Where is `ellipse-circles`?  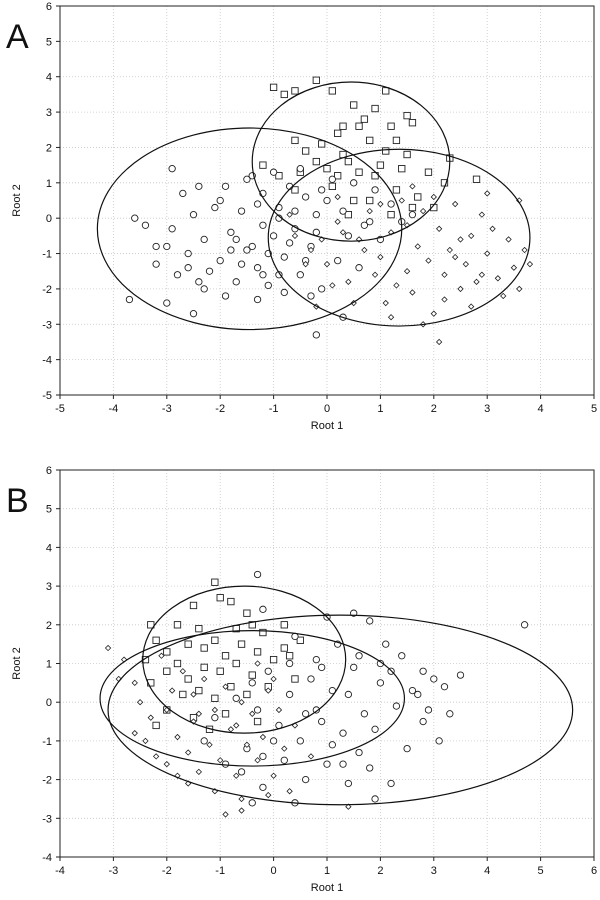 ellipse-circles is located at coordinates (249, 229).